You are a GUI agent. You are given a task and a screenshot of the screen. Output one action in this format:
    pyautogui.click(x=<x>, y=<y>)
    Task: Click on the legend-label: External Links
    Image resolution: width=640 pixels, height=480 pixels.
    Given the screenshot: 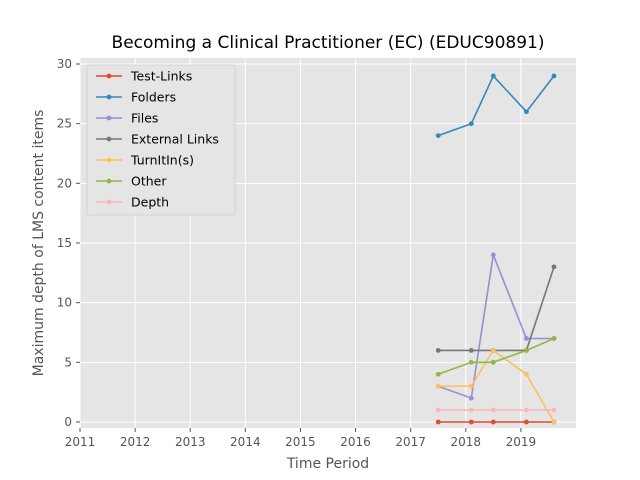 What is the action you would take?
    pyautogui.click(x=175, y=139)
    